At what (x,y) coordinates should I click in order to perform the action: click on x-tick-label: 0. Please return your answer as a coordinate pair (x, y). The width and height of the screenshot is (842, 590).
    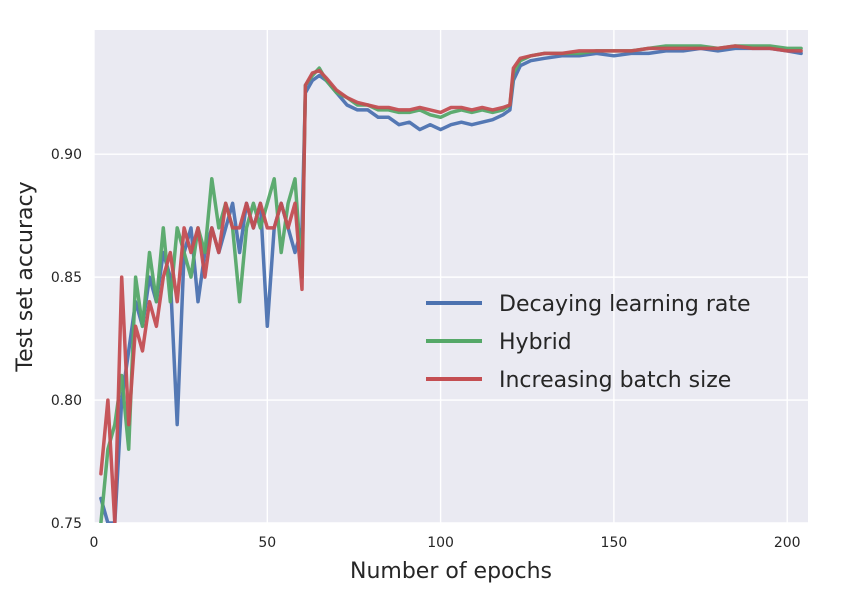
    Looking at the image, I should click on (94, 543).